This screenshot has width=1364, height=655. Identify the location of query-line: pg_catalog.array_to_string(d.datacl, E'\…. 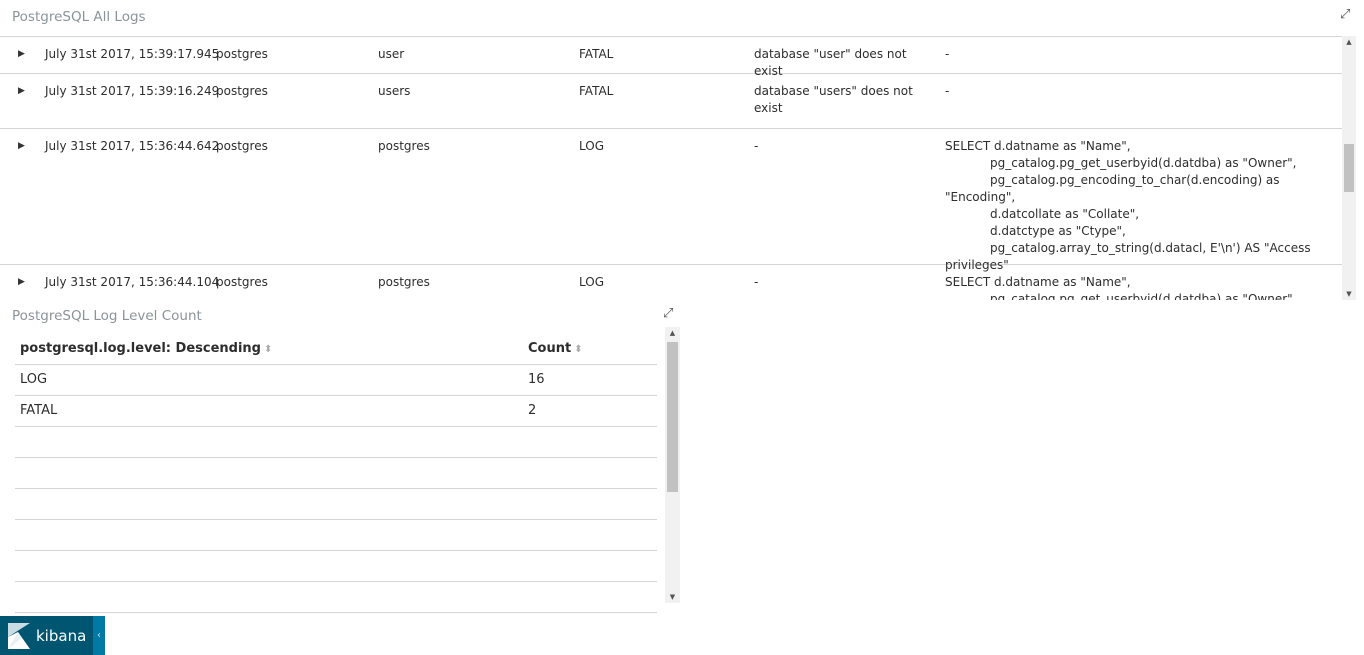
(1128, 256).